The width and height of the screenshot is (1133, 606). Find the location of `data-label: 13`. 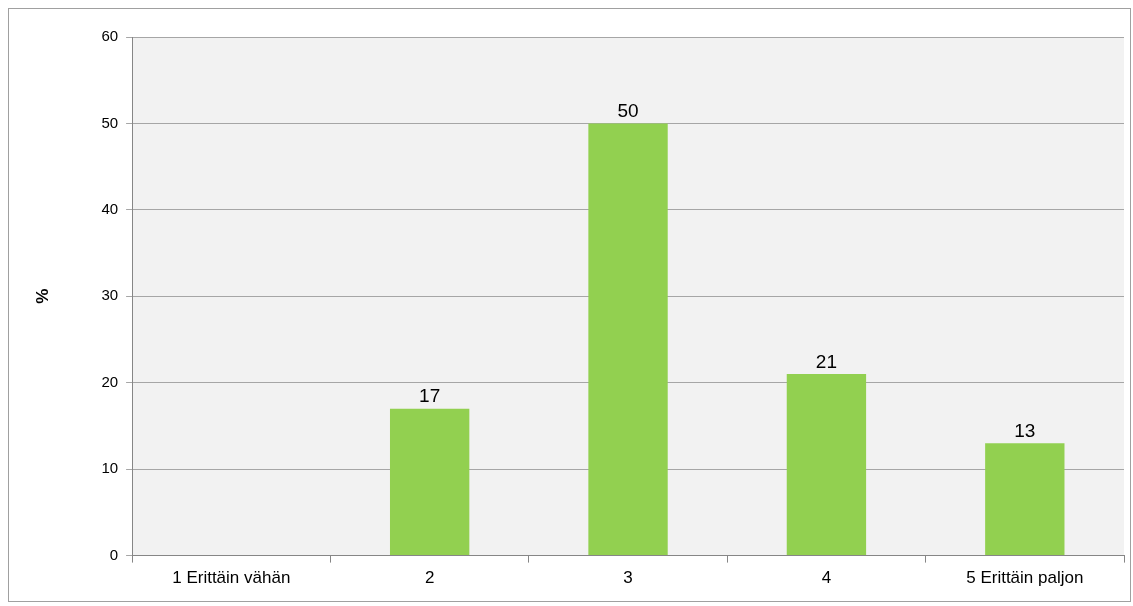

data-label: 13 is located at coordinates (1025, 430).